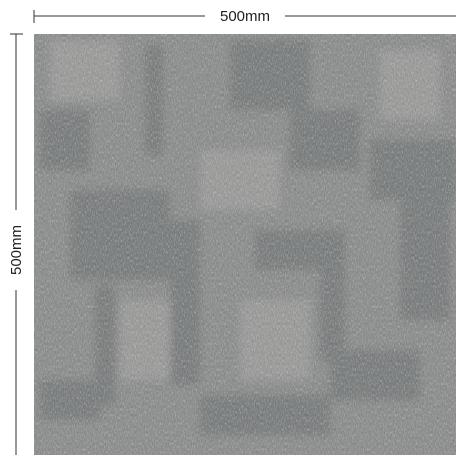 The width and height of the screenshot is (456, 455). I want to click on height-label: 500mm, so click(16, 250).